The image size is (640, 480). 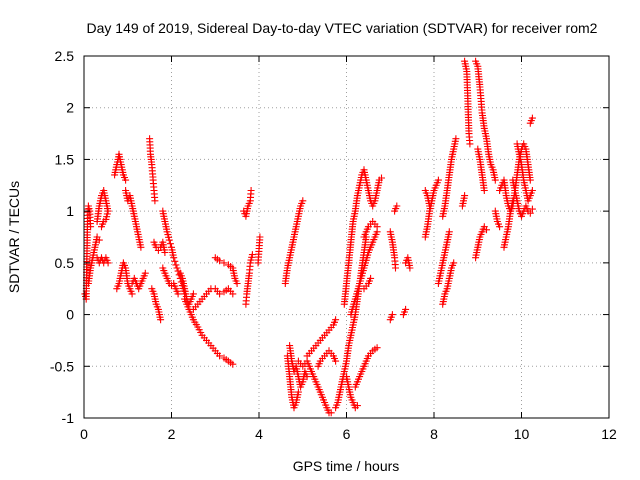 What do you see at coordinates (70, 108) in the screenshot?
I see `y-tick-label: 2` at bounding box center [70, 108].